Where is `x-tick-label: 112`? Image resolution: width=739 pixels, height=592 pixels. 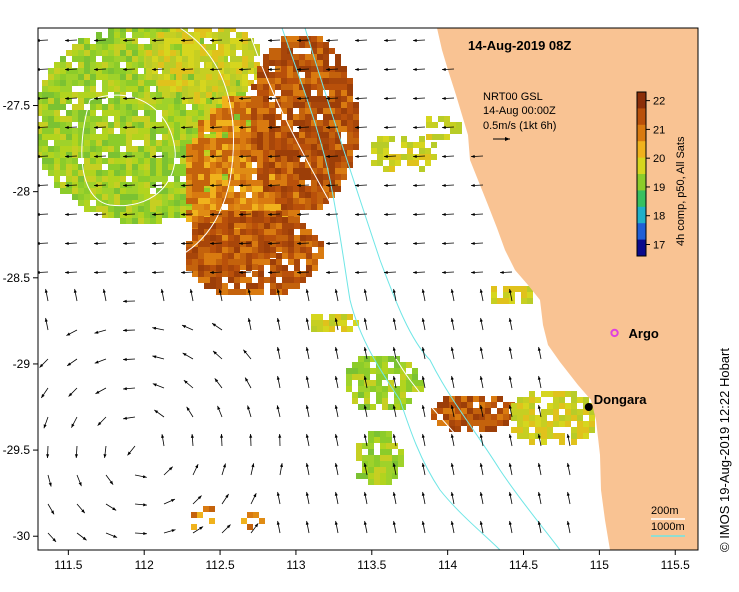
x-tick-label: 112 is located at coordinates (144, 565).